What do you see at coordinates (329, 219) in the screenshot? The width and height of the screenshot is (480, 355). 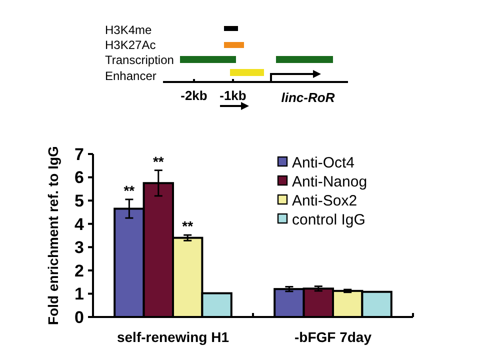 I see `legend-label: control IgG` at bounding box center [329, 219].